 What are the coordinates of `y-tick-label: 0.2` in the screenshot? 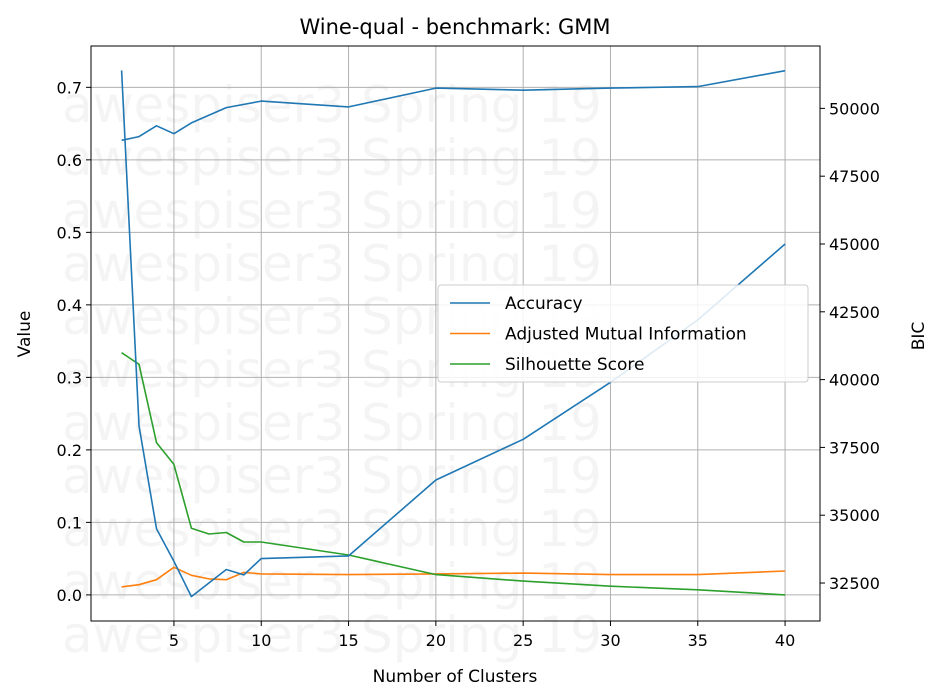 It's located at (69, 450).